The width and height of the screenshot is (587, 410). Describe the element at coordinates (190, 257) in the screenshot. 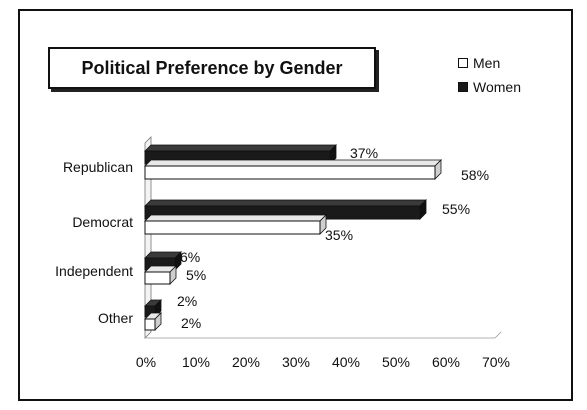

I see `data-label-women-independent: 6%` at that location.